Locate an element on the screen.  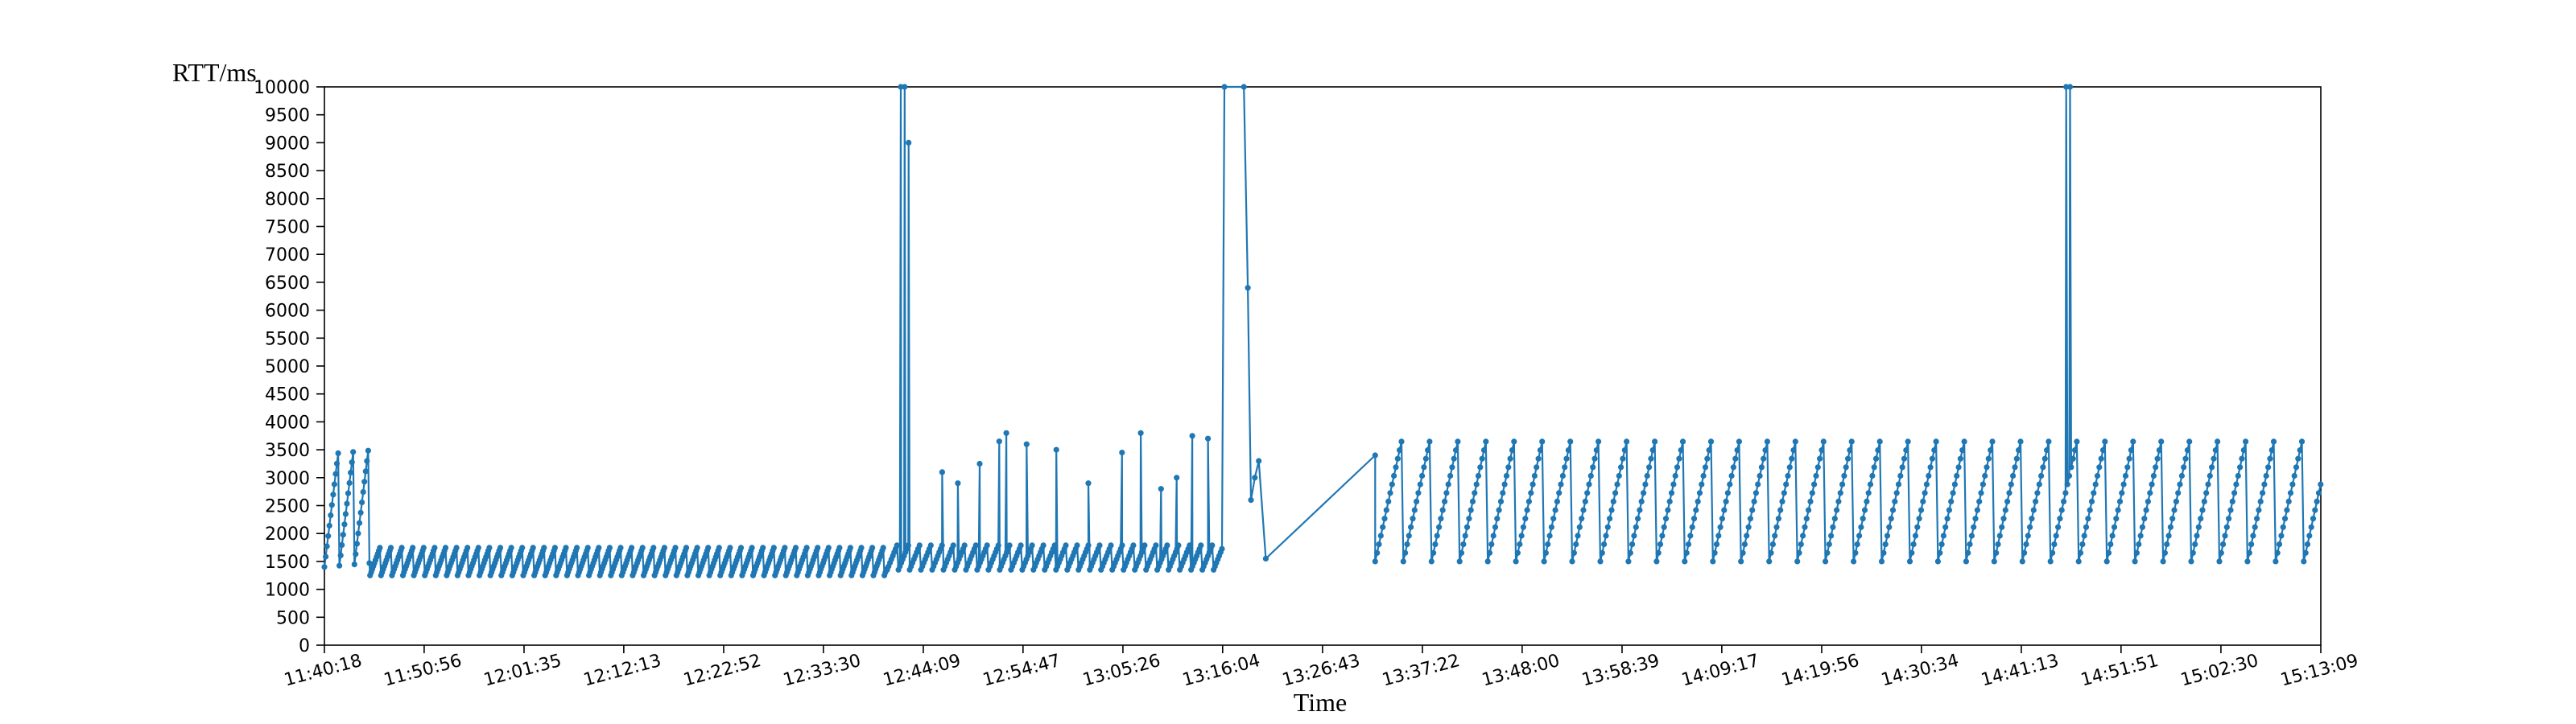
x-tick-label: 13:26:43 is located at coordinates (1321, 671).